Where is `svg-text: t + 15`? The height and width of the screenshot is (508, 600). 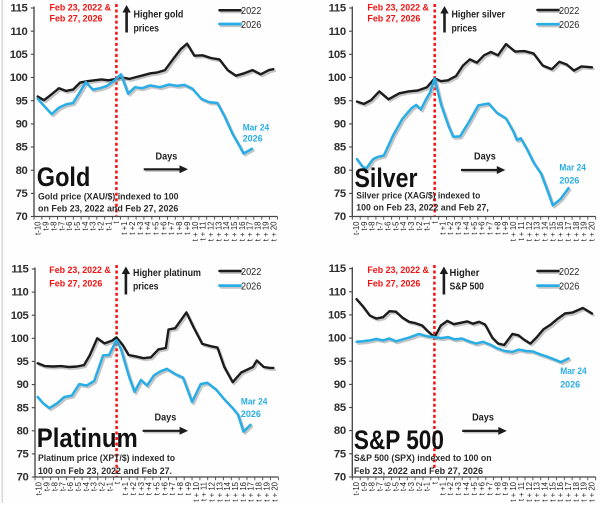 svg-text: t + 15 is located at coordinates (235, 491).